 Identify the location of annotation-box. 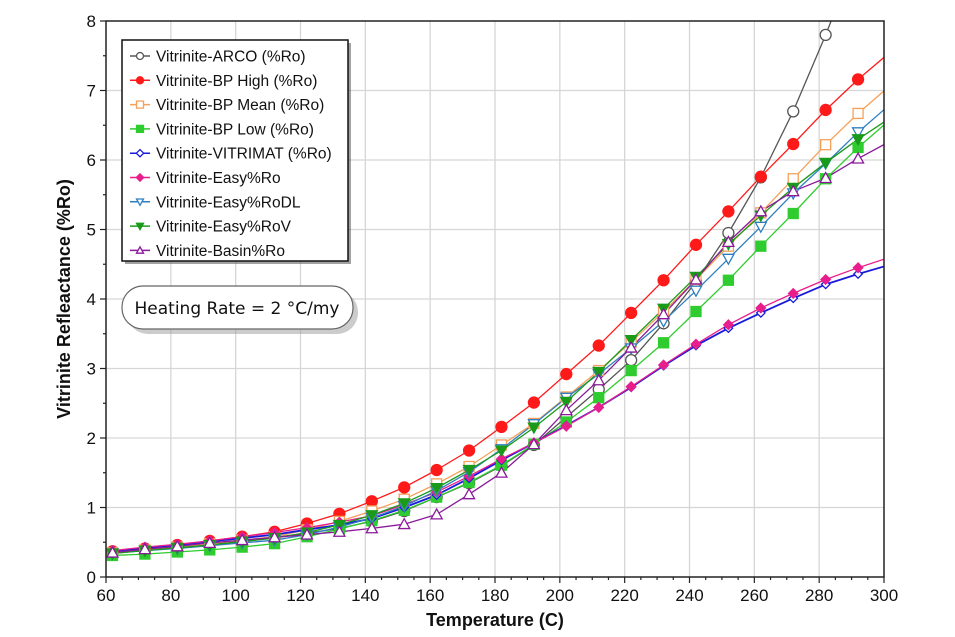
(237, 307).